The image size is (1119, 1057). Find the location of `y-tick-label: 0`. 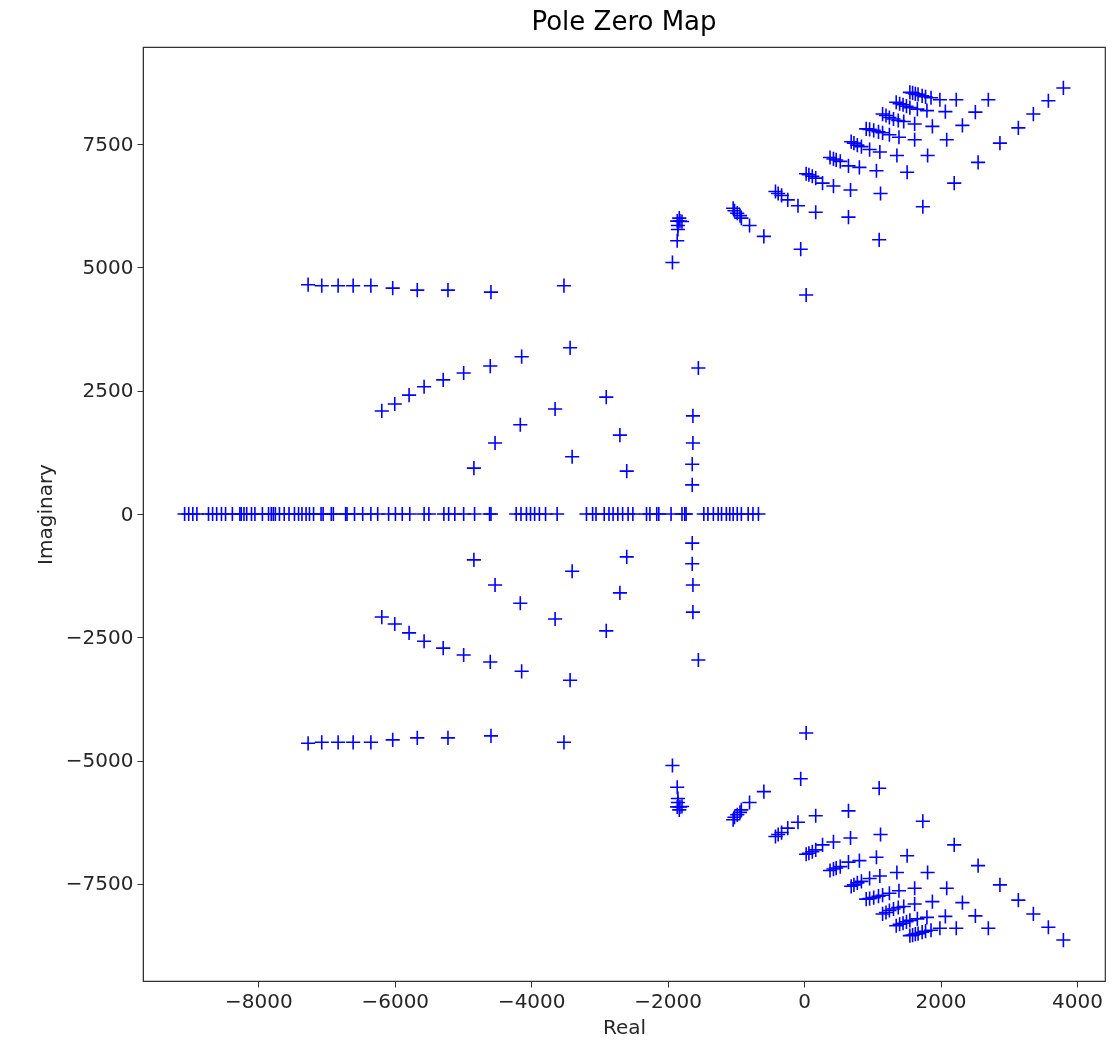

y-tick-label: 0 is located at coordinates (127, 513).